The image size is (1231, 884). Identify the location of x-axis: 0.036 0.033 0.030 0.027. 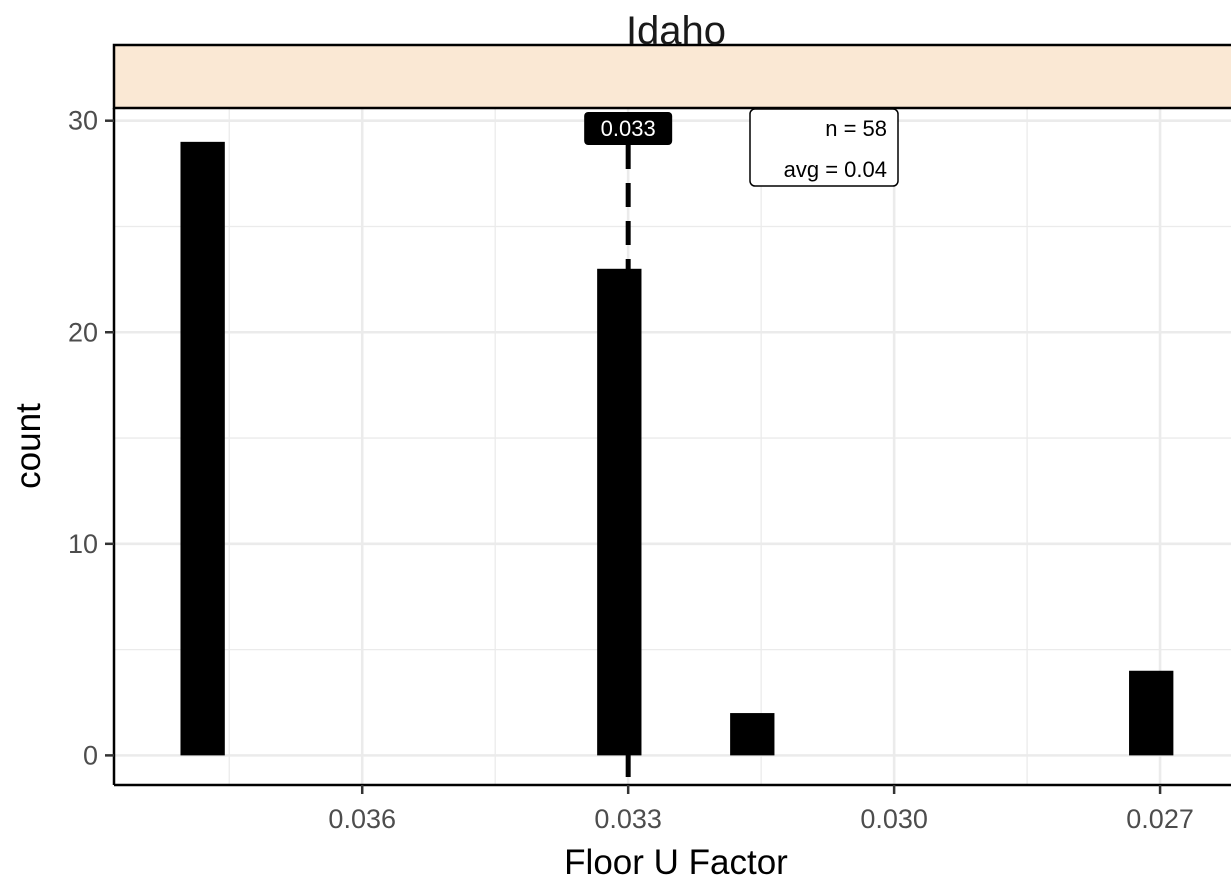
(761, 809).